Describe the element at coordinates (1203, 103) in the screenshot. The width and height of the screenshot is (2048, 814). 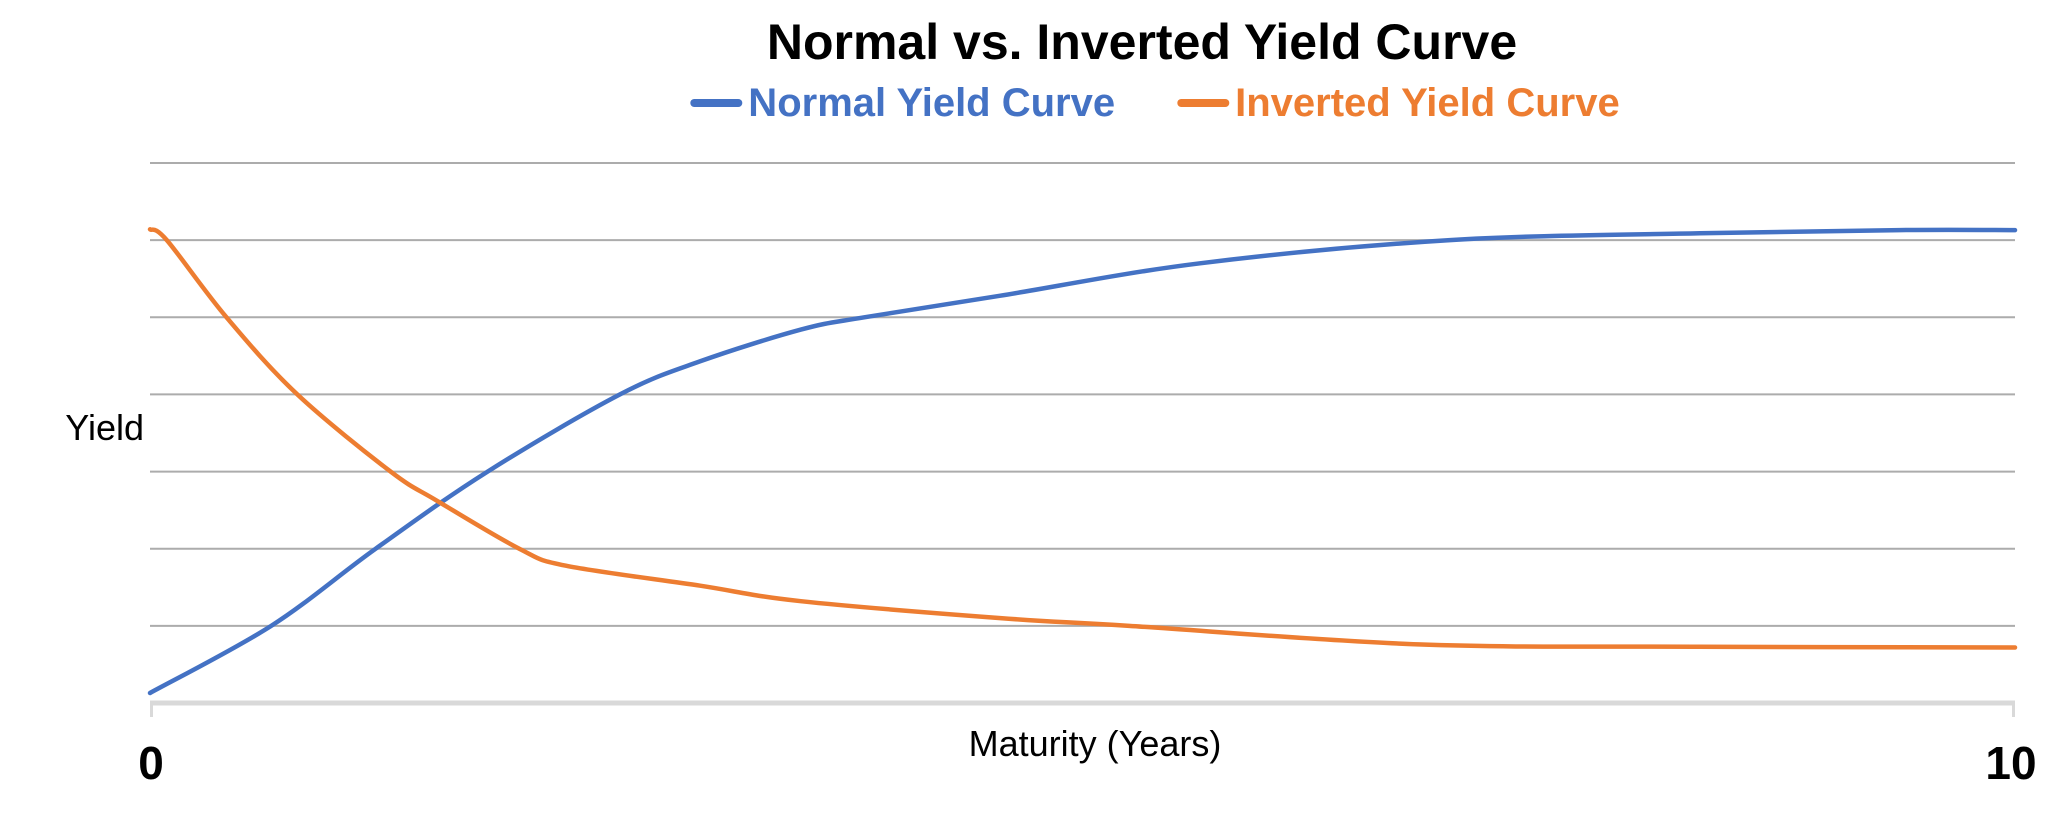
I see `legend-line-marker-inverted` at that location.